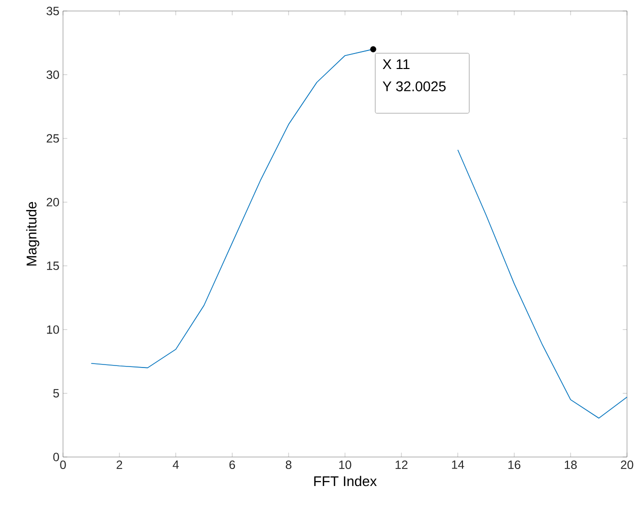 The image size is (636, 512). Describe the element at coordinates (458, 464) in the screenshot. I see `x-tick-label: 14` at that location.